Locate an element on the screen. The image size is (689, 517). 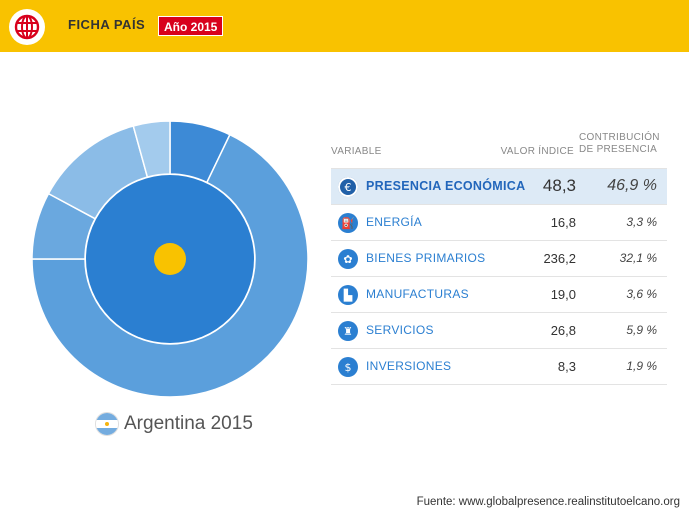
table-row: $ INVERSIONES 8,3 1,9 % is located at coordinates (499, 367).